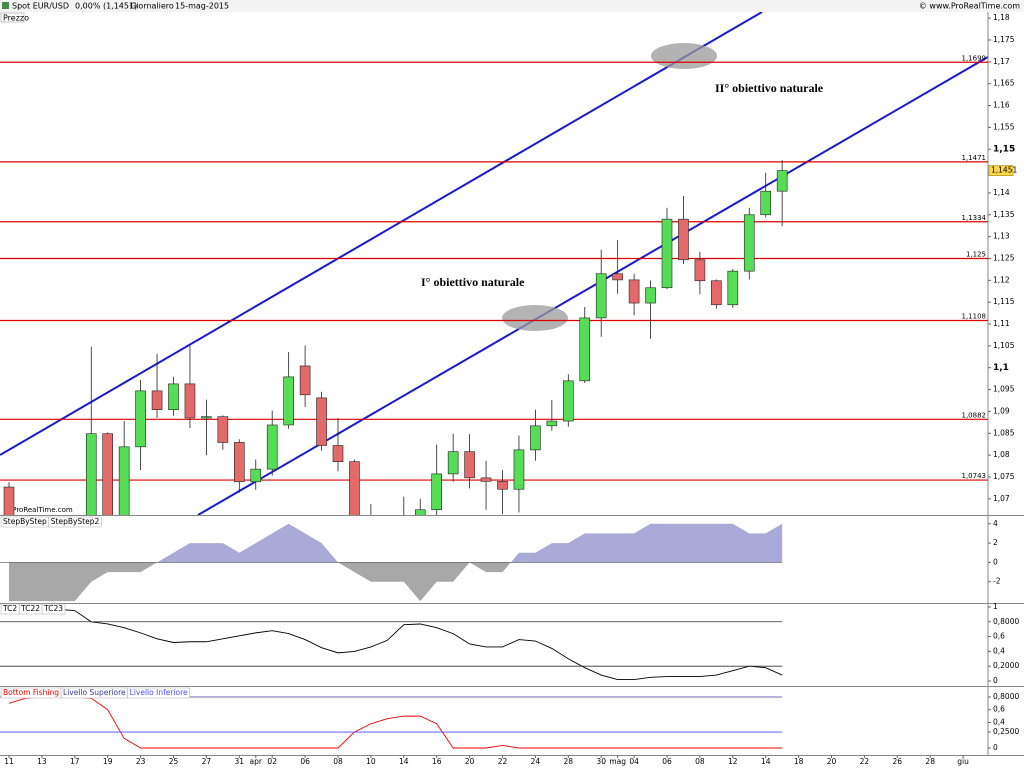 The width and height of the screenshot is (1024, 768). What do you see at coordinates (667, 761) in the screenshot?
I see `x-tick-label: 06` at bounding box center [667, 761].